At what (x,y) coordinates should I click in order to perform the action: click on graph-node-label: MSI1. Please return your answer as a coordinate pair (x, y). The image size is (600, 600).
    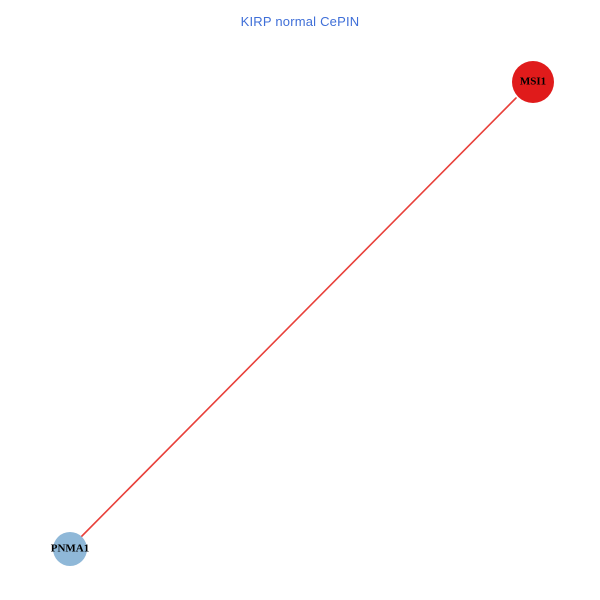
    Looking at the image, I should click on (533, 81).